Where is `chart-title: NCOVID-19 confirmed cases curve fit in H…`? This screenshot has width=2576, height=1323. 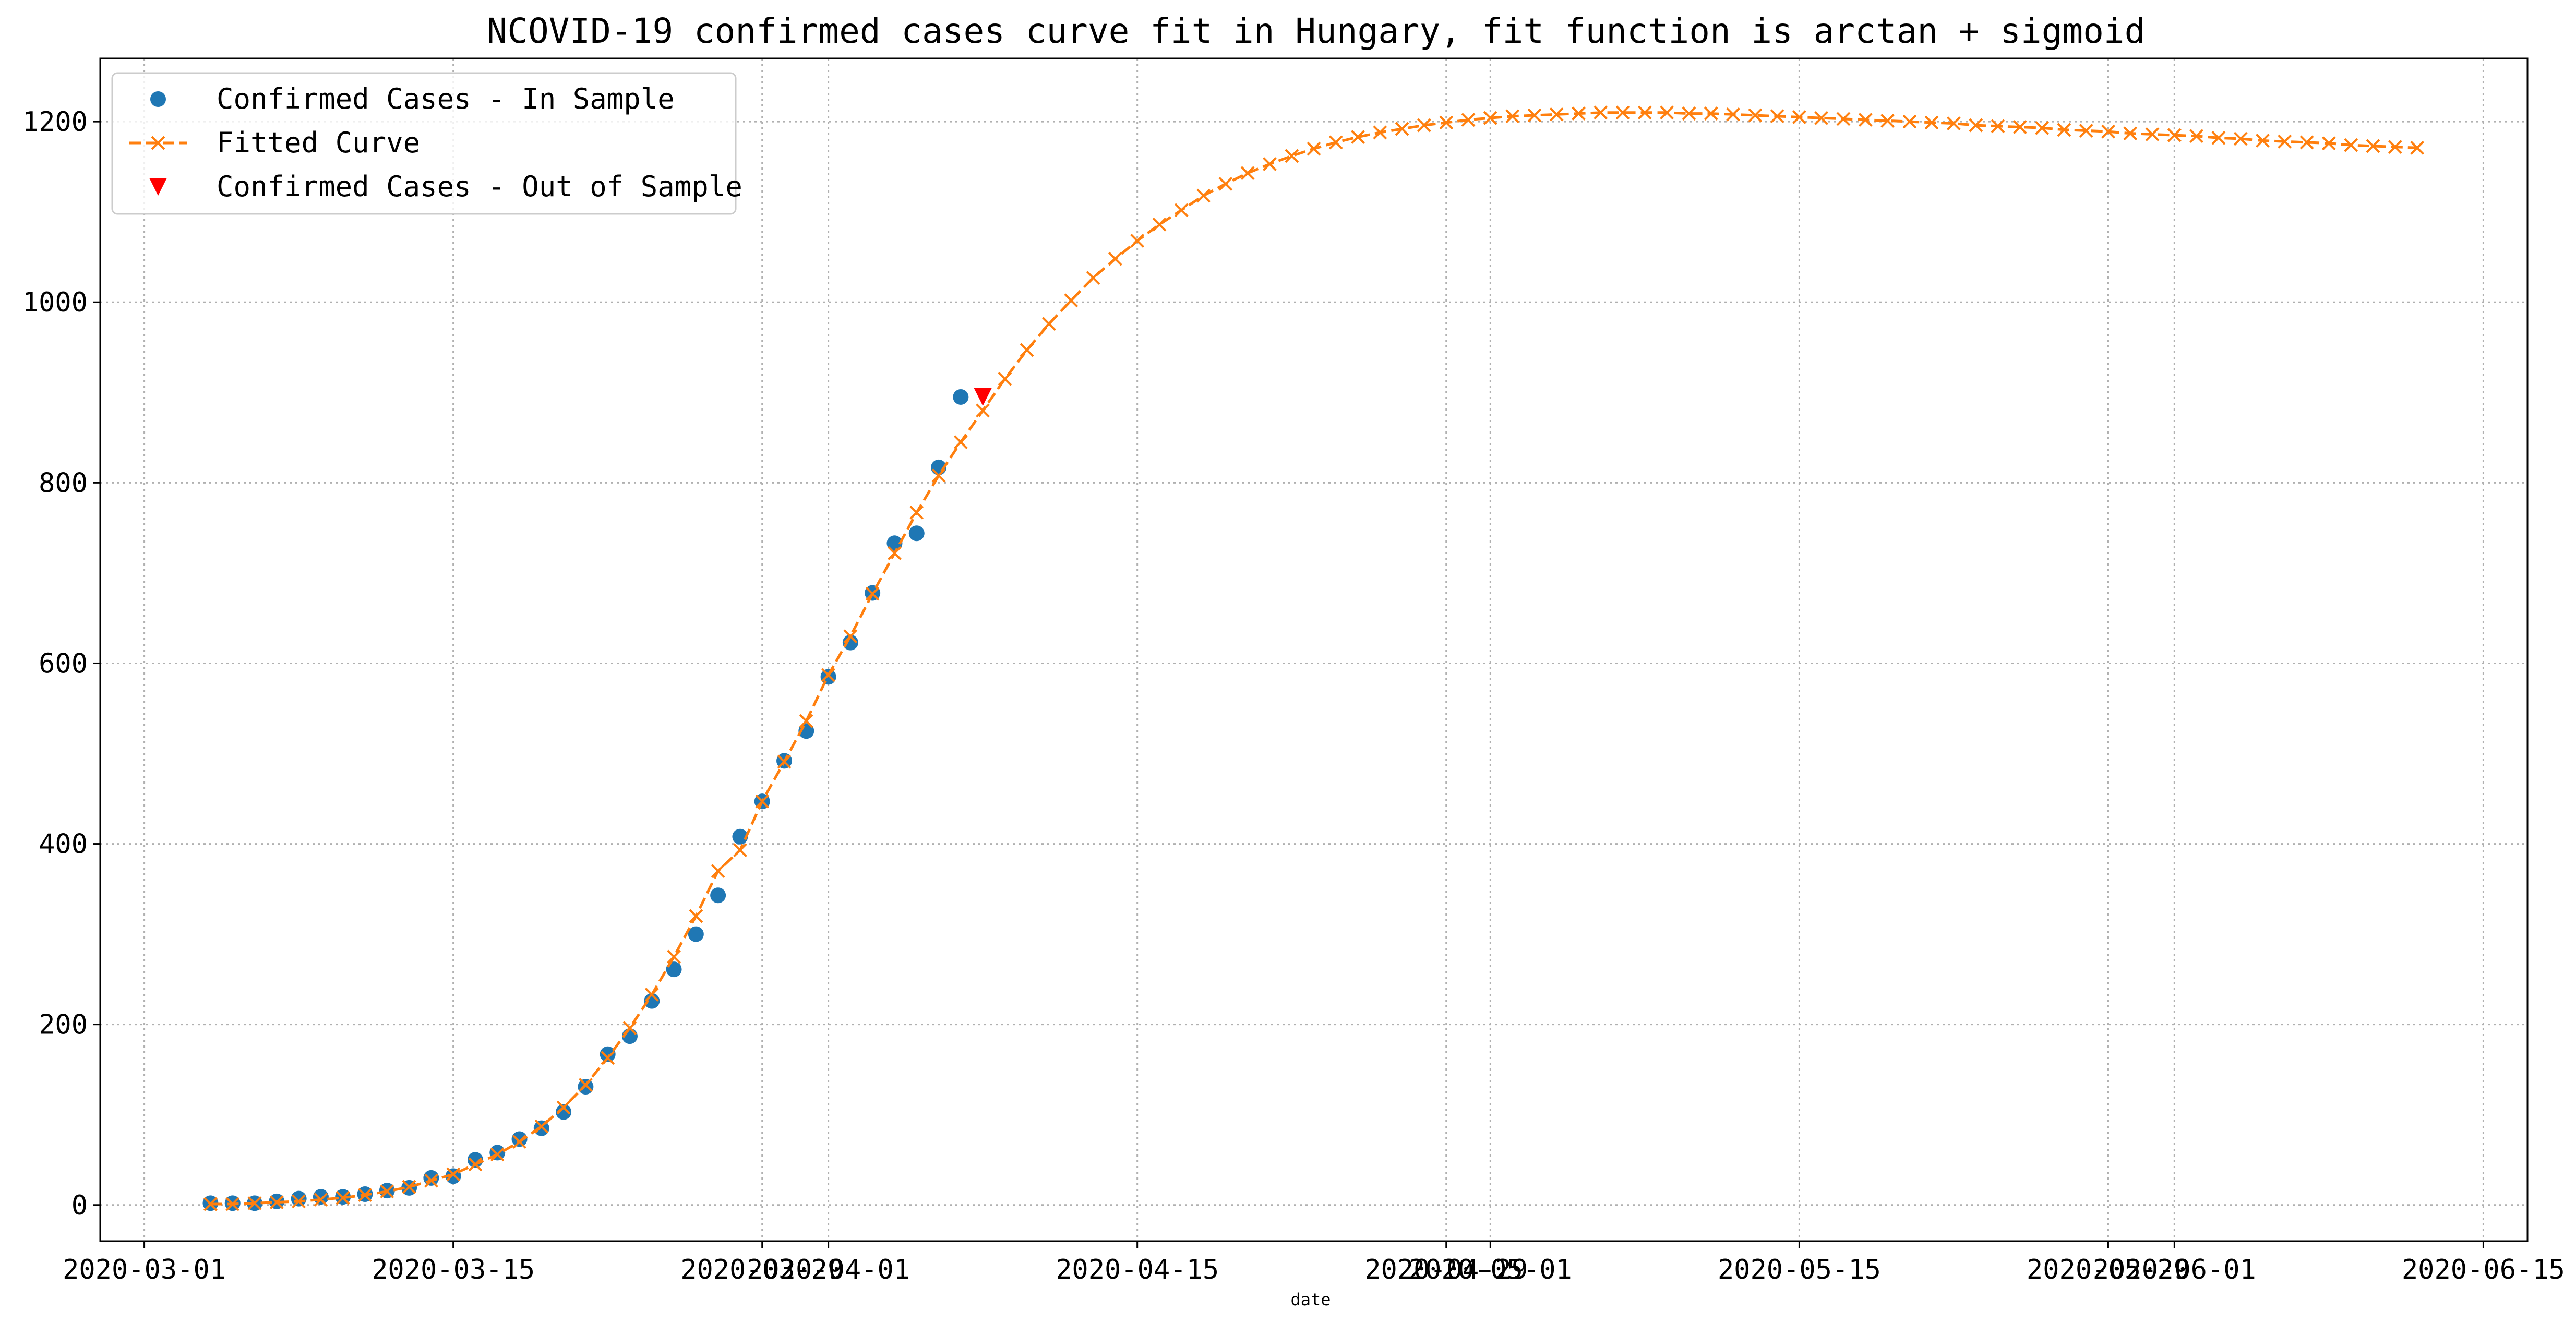 chart-title: NCOVID-19 confirmed cases curve fit in H… is located at coordinates (1316, 31).